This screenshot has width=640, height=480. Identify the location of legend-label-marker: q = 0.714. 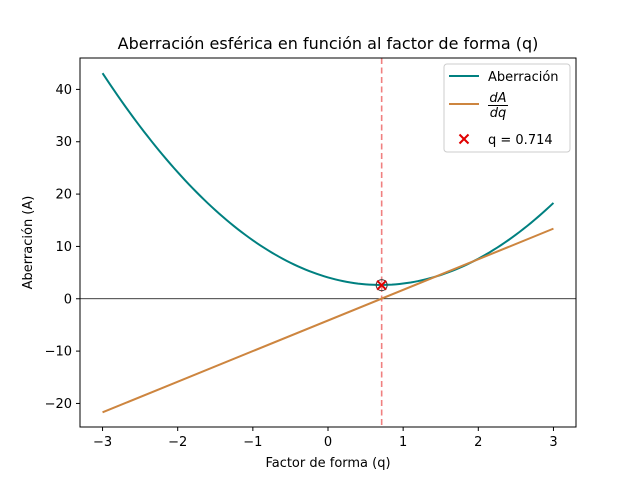
(520, 140).